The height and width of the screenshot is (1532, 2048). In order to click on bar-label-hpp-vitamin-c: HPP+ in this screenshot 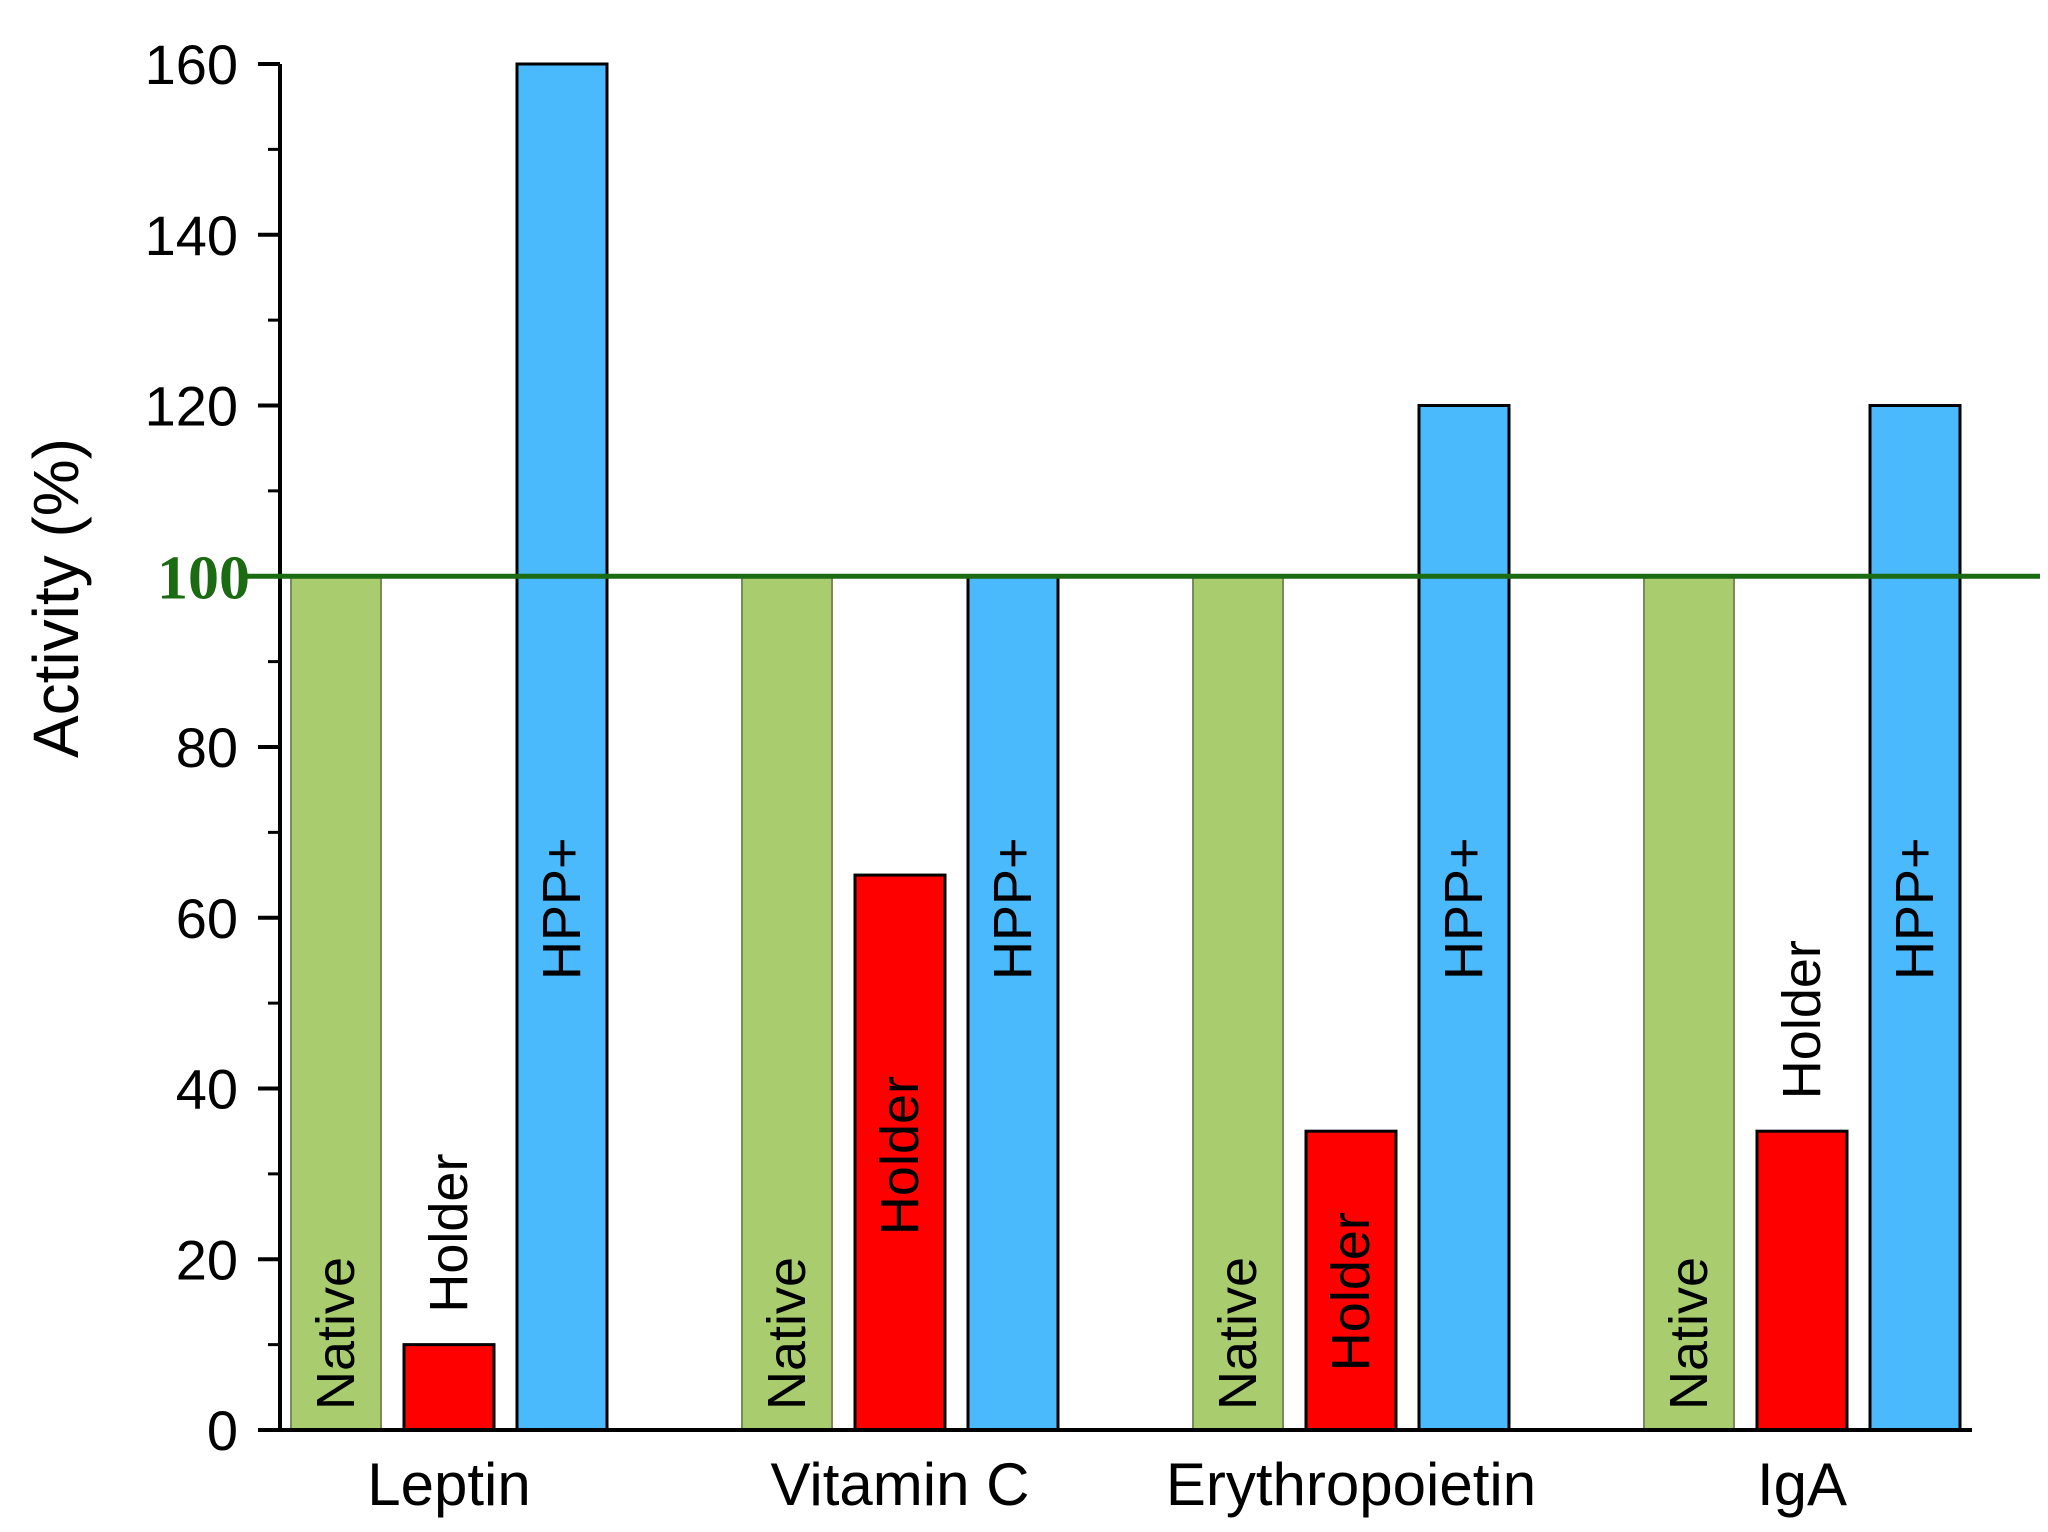, I will do `click(1013, 908)`.